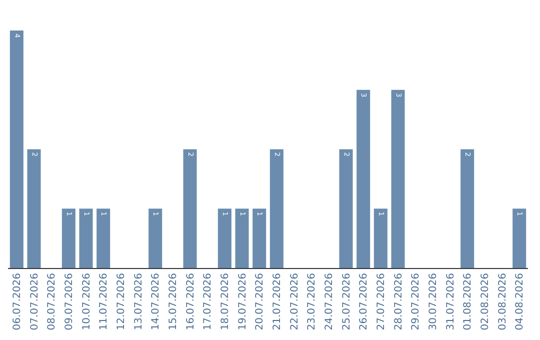 The width and height of the screenshot is (540, 340). I want to click on x-tick-label: 08.07.2026, so click(52, 301).